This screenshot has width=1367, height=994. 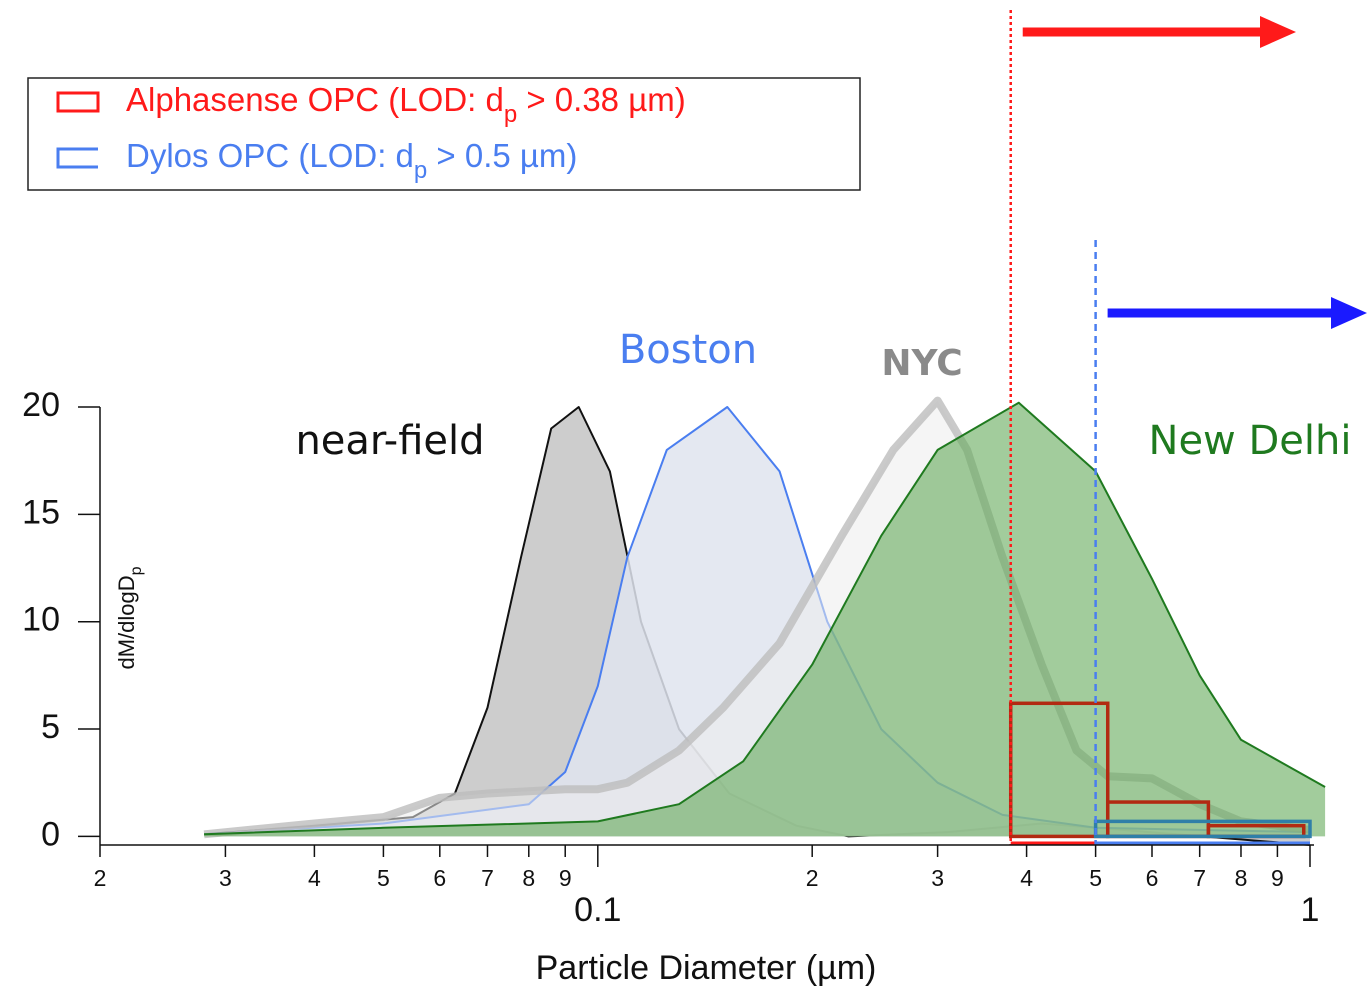 I want to click on x-axis-label: Particle Diameter (µm), so click(x=706, y=968).